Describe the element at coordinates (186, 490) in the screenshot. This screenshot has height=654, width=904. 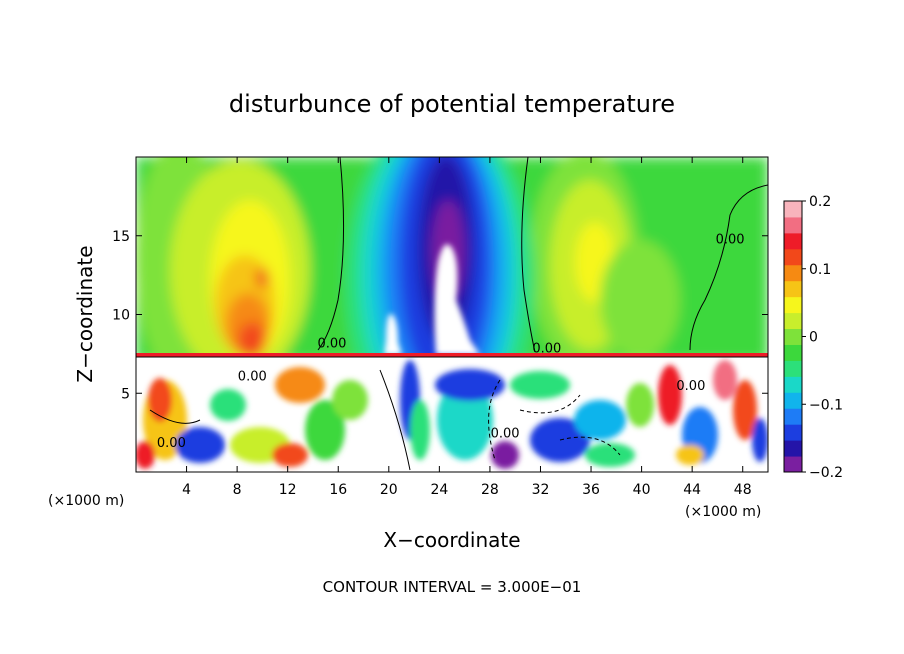
I see `x-tick-label: 4` at that location.